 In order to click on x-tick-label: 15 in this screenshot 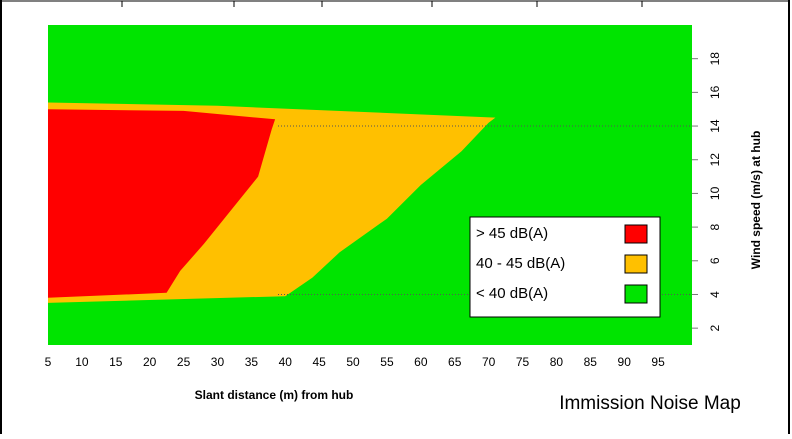, I will do `click(116, 362)`.